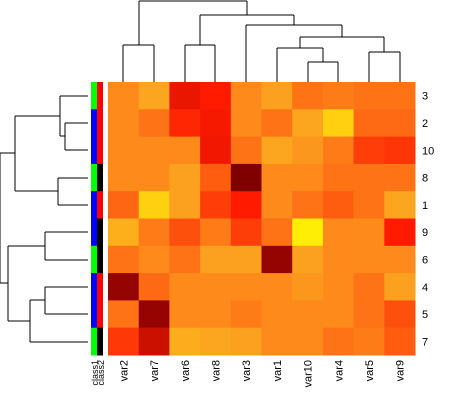  What do you see at coordinates (95, 373) in the screenshot?
I see `class-label: class1` at bounding box center [95, 373].